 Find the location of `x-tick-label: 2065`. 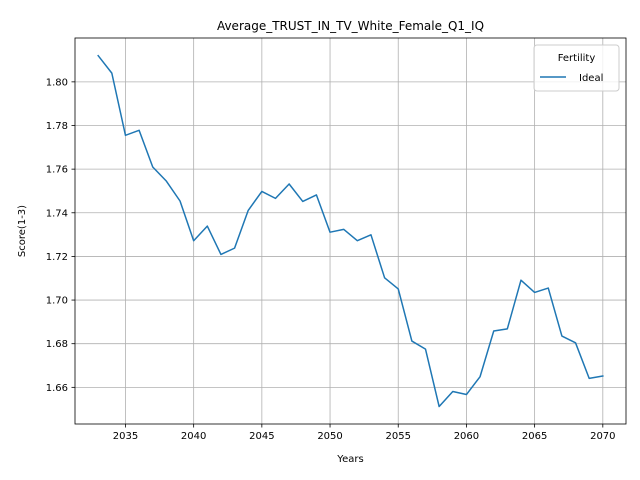

x-tick-label: 2065 is located at coordinates (534, 436).